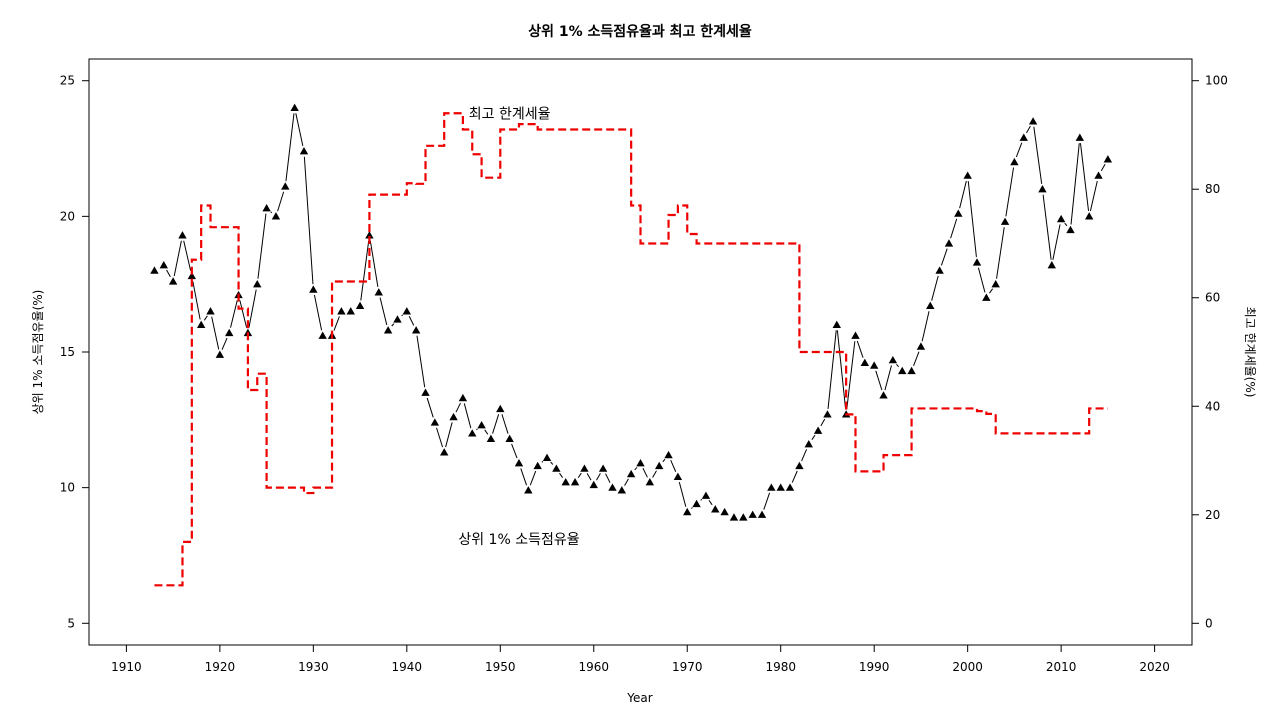 Image resolution: width=1280 pixels, height=720 pixels. Describe the element at coordinates (510, 114) in the screenshot. I see `annotation-tax-rate: 최고 한계세율` at that location.